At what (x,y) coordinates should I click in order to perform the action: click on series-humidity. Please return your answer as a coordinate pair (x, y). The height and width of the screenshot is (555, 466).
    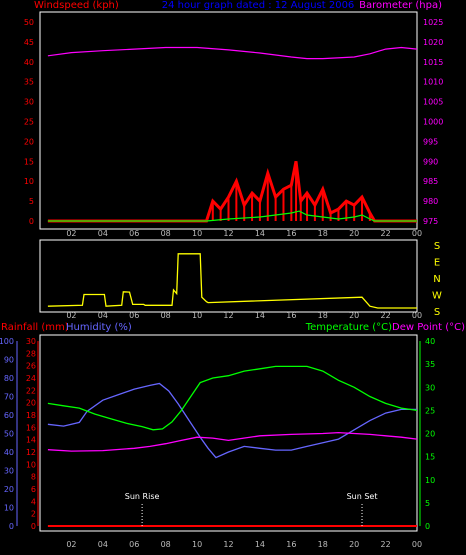
    Looking at the image, I should click on (232, 420).